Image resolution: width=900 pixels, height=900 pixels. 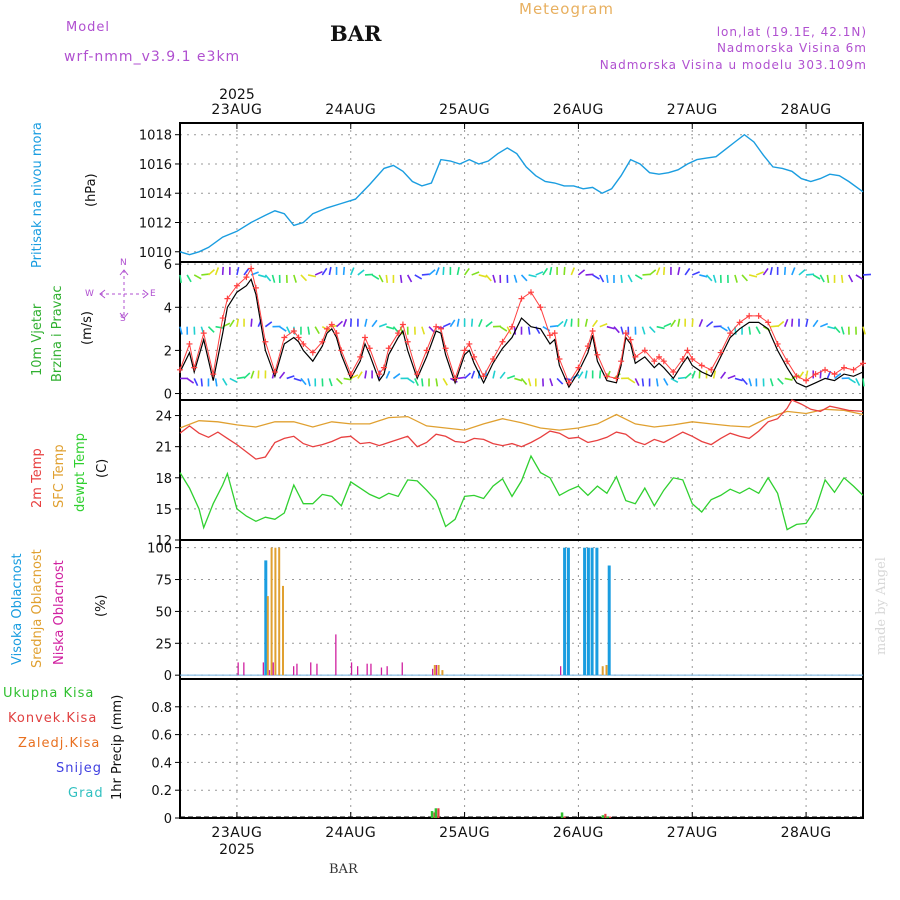 What do you see at coordinates (436, 813) in the screenshot?
I see `precip-bar-total` at bounding box center [436, 813].